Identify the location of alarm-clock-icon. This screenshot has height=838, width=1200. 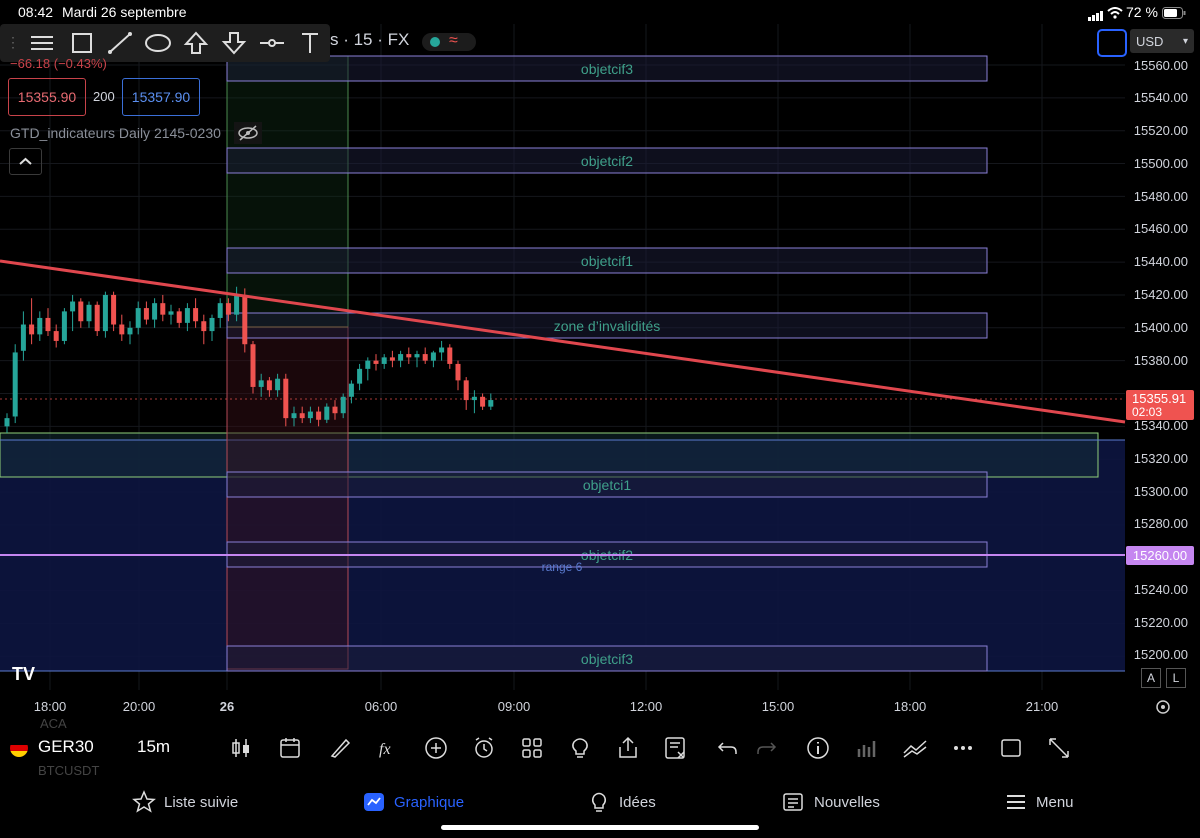
(484, 748).